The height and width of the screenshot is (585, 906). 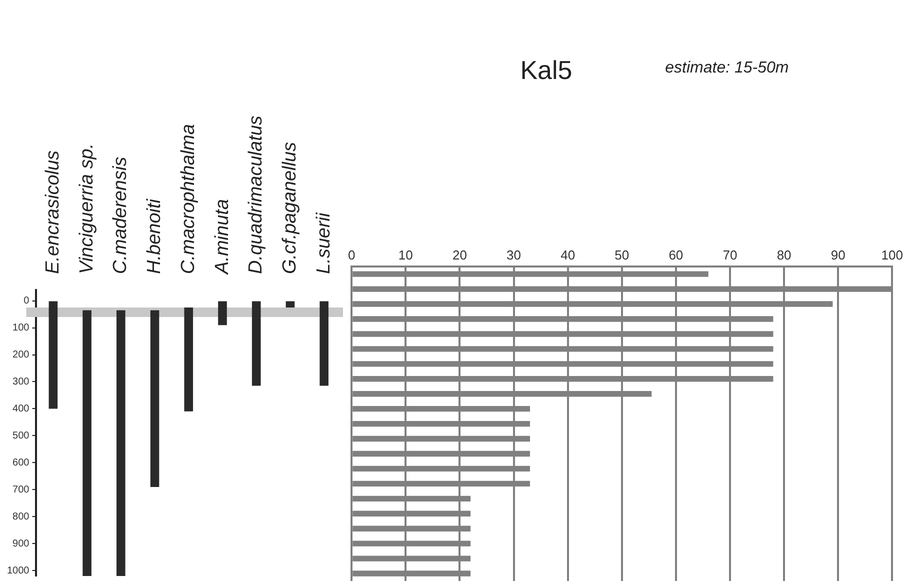 I want to click on y-tick-label: 100, so click(x=21, y=328).